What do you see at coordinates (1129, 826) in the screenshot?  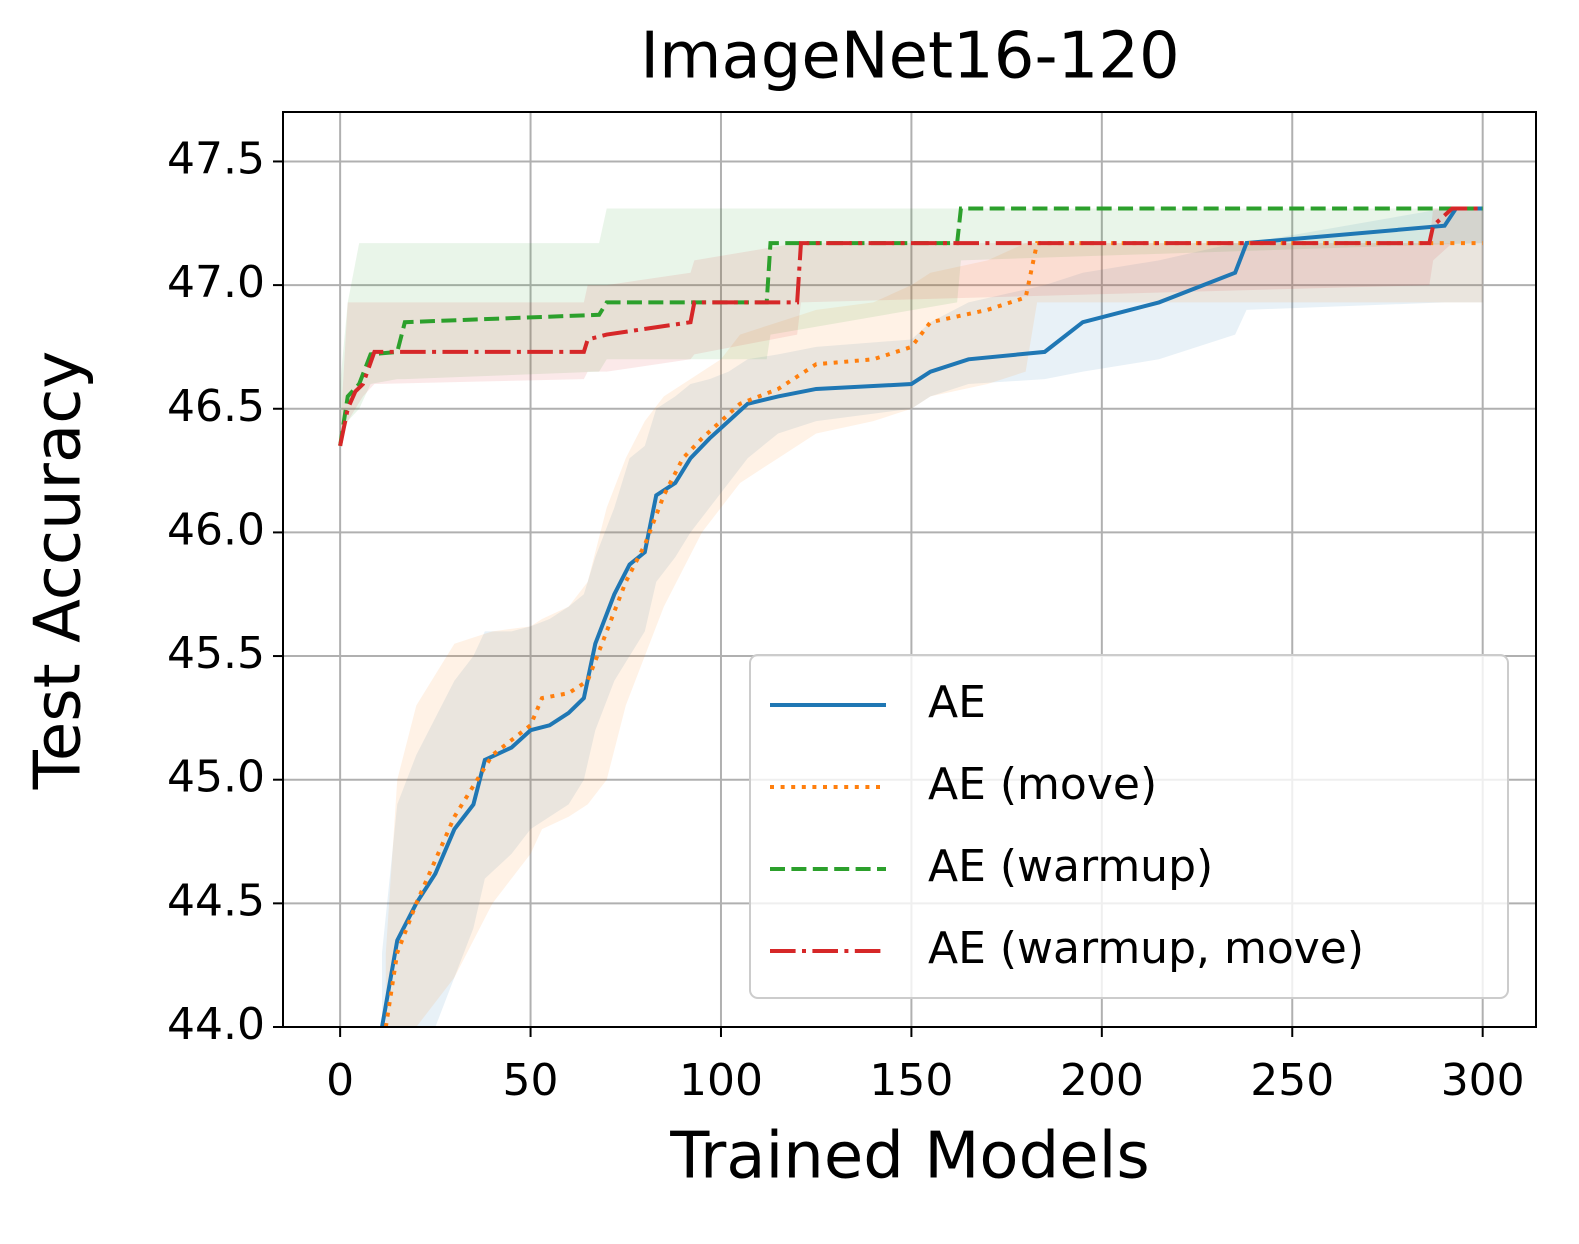 I see `legend-box` at bounding box center [1129, 826].